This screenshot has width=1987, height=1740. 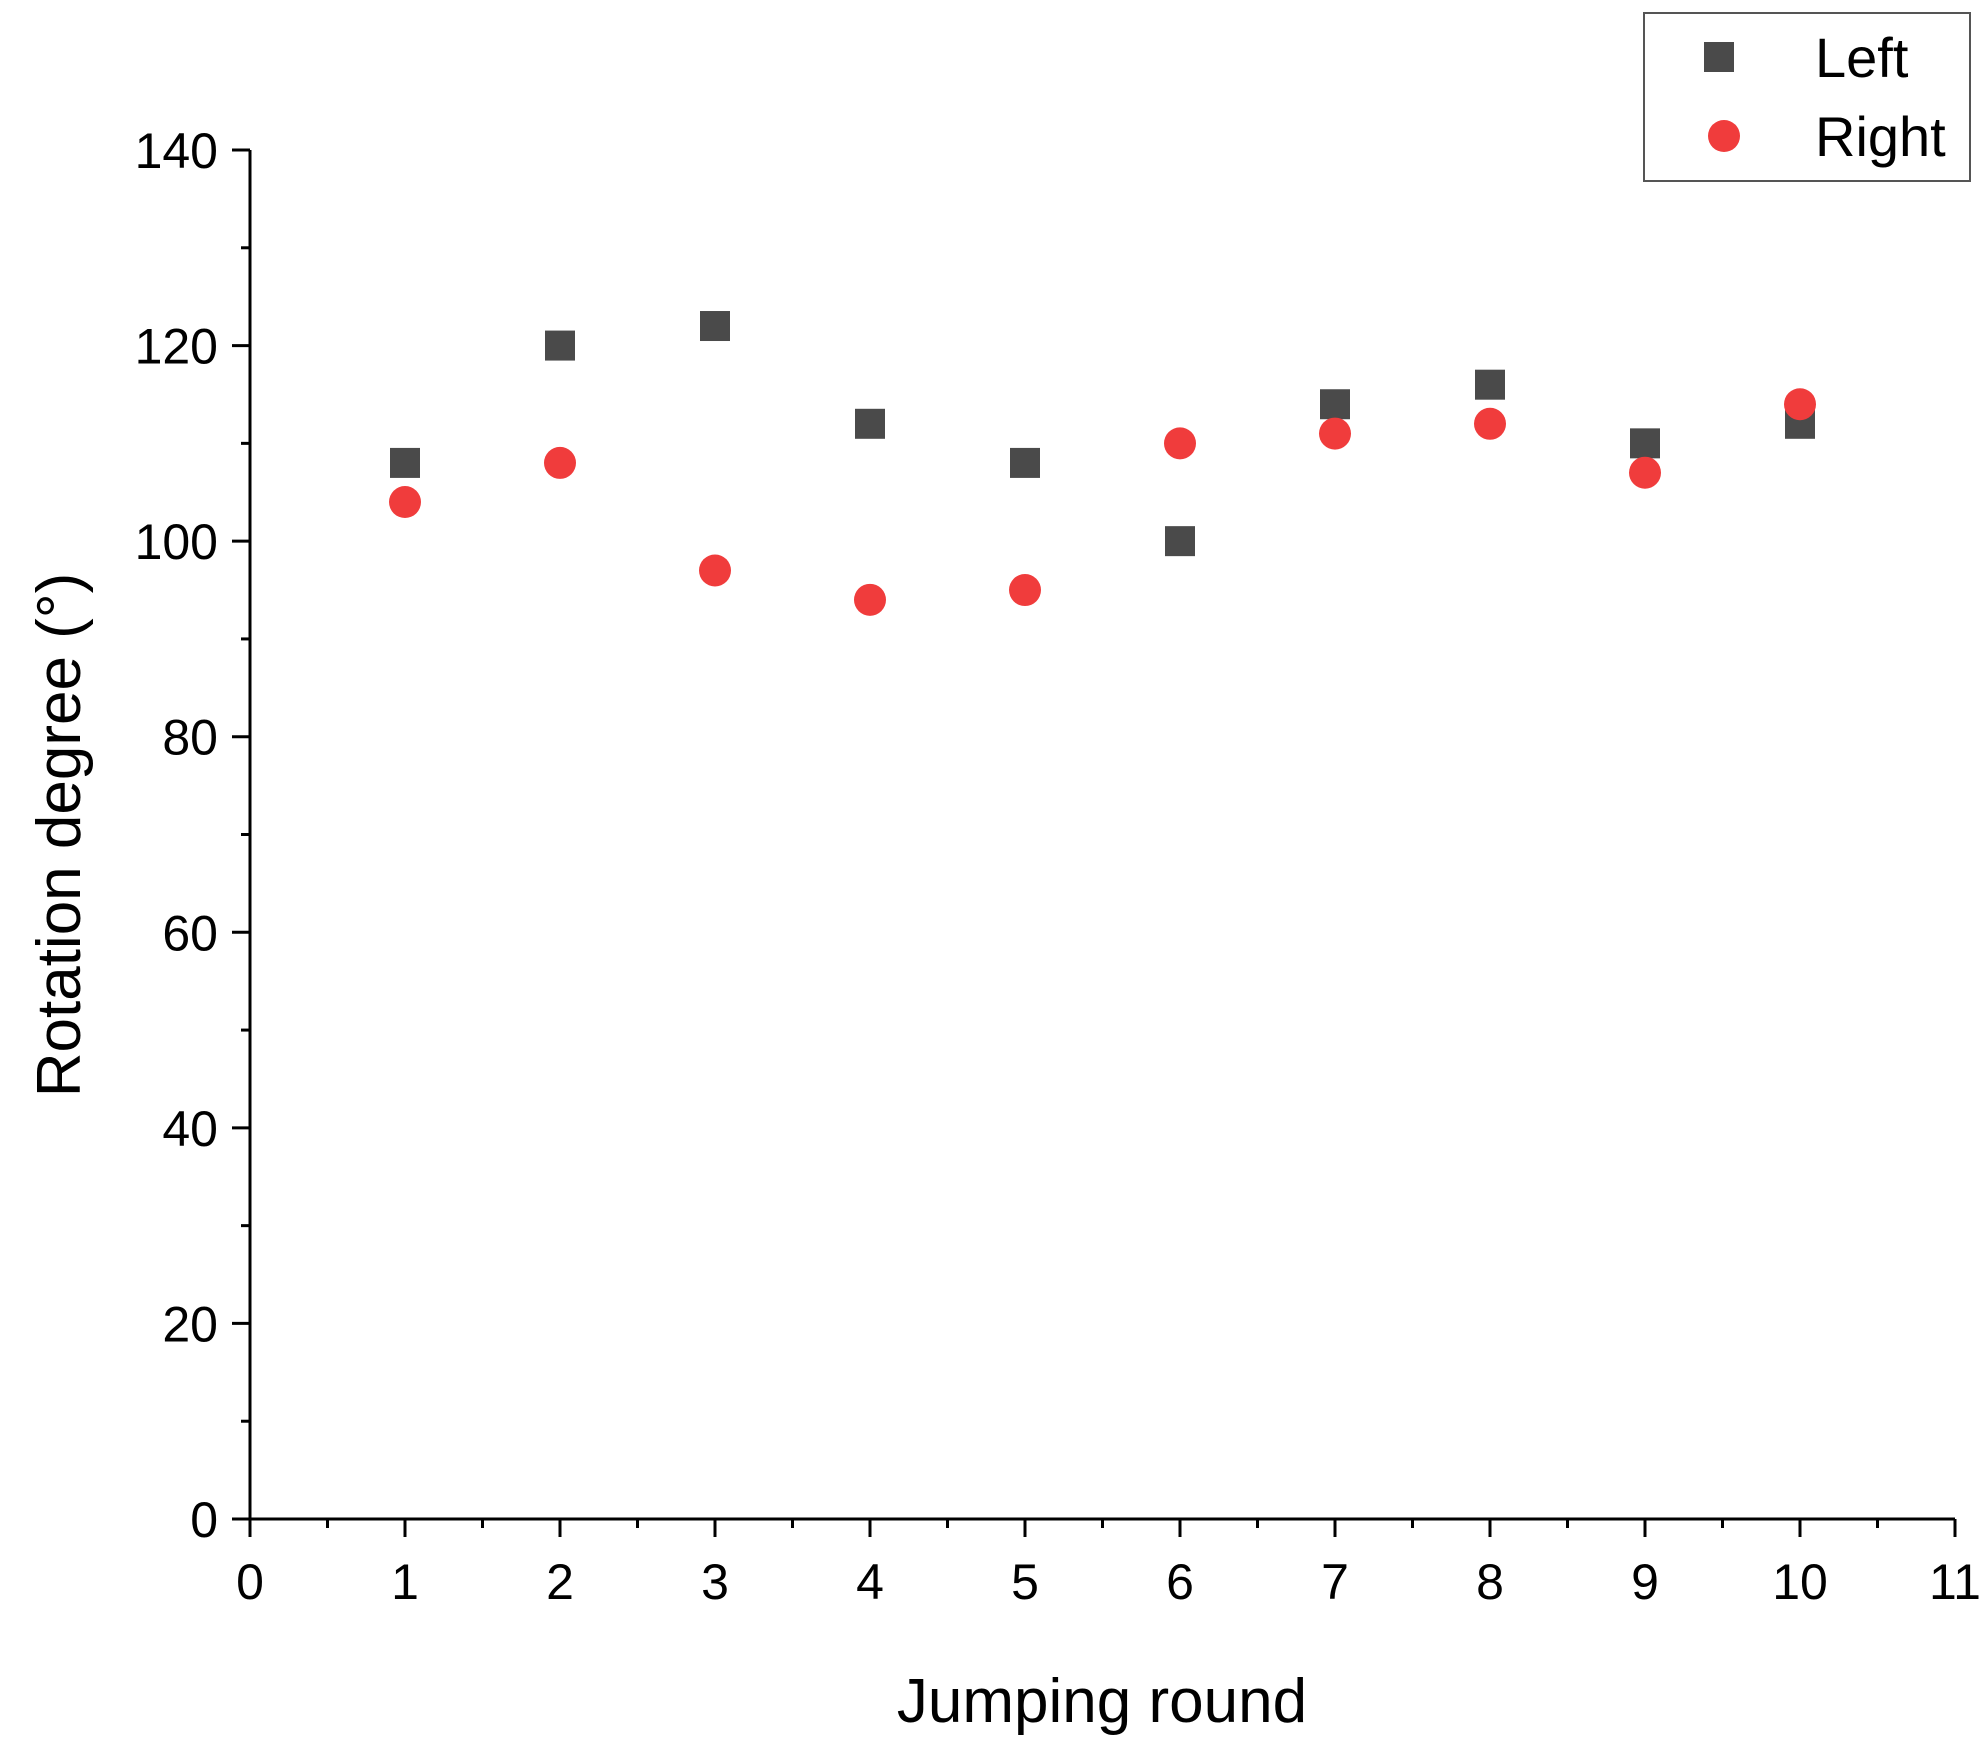 What do you see at coordinates (715, 1582) in the screenshot?
I see `x-tick-label: 3` at bounding box center [715, 1582].